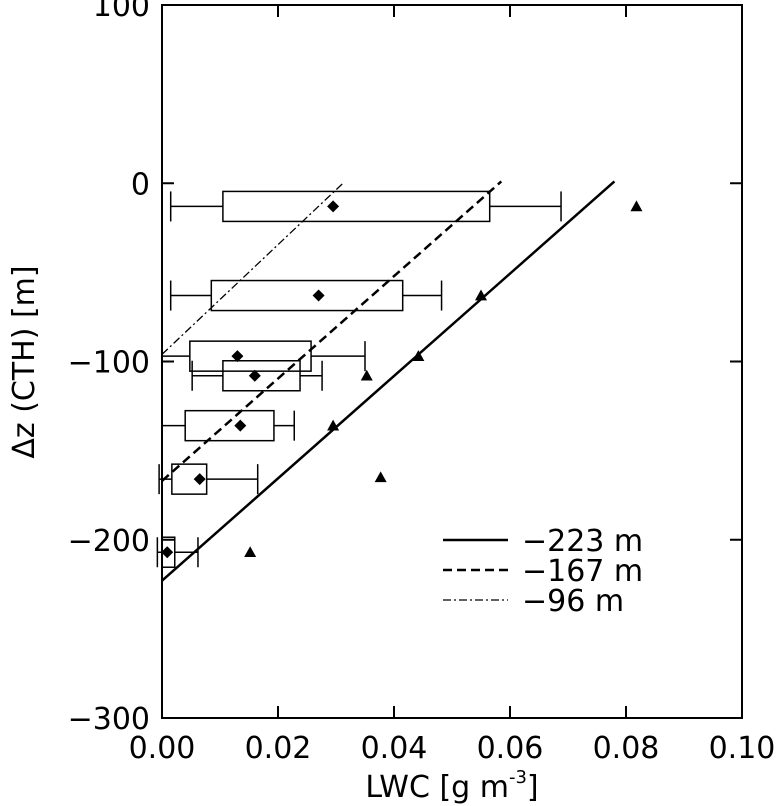 Image resolution: width=779 pixels, height=806 pixels. Describe the element at coordinates (742, 748) in the screenshot. I see `x-tick-label: 0.10` at that location.